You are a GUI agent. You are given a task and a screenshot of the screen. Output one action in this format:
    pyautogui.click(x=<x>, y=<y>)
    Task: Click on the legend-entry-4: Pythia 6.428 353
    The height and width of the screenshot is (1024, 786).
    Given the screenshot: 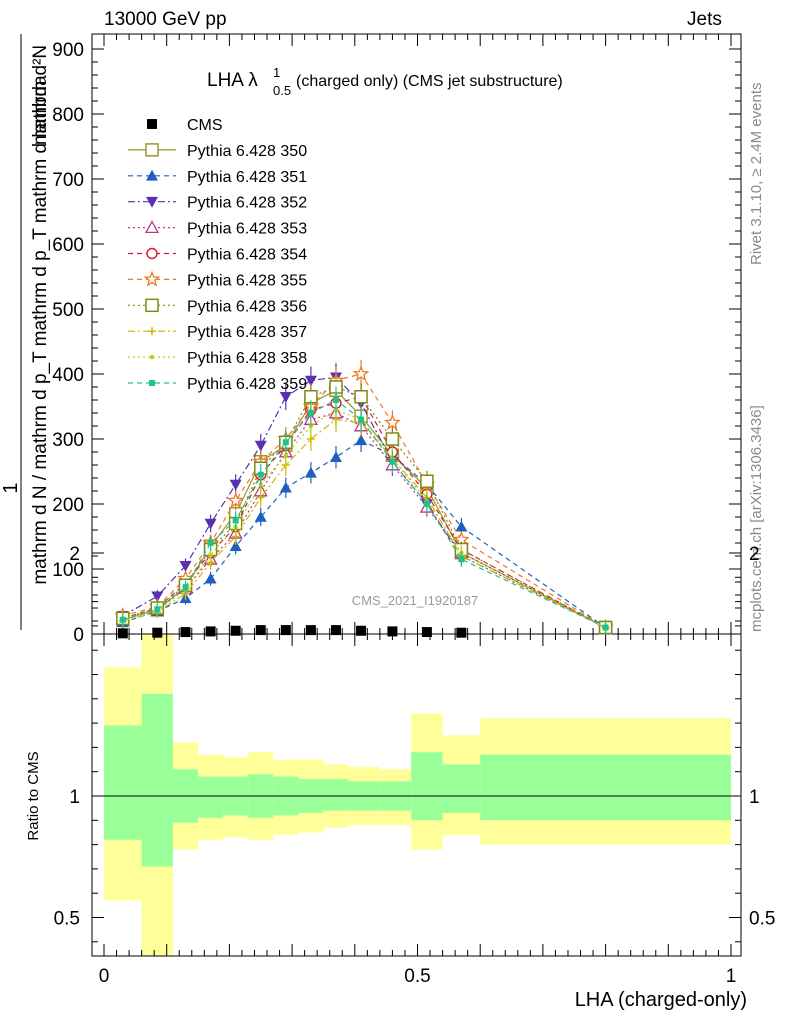 What is the action you would take?
    pyautogui.click(x=217, y=229)
    